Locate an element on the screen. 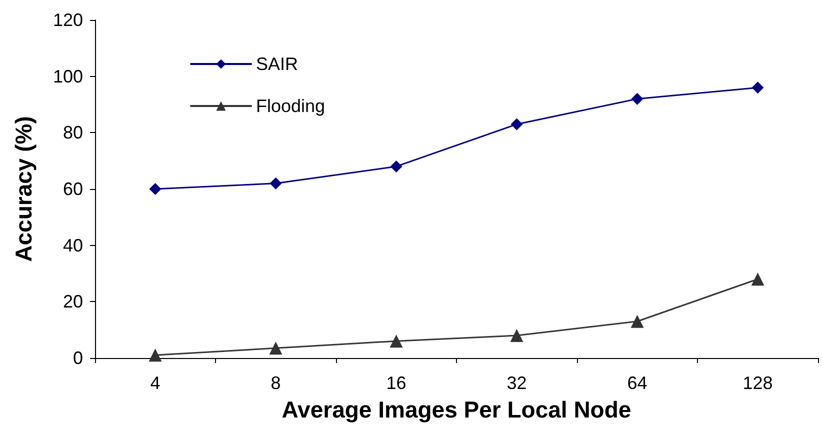 Image resolution: width=823 pixels, height=435 pixels. y-tick-label: 20 is located at coordinates (72, 302).